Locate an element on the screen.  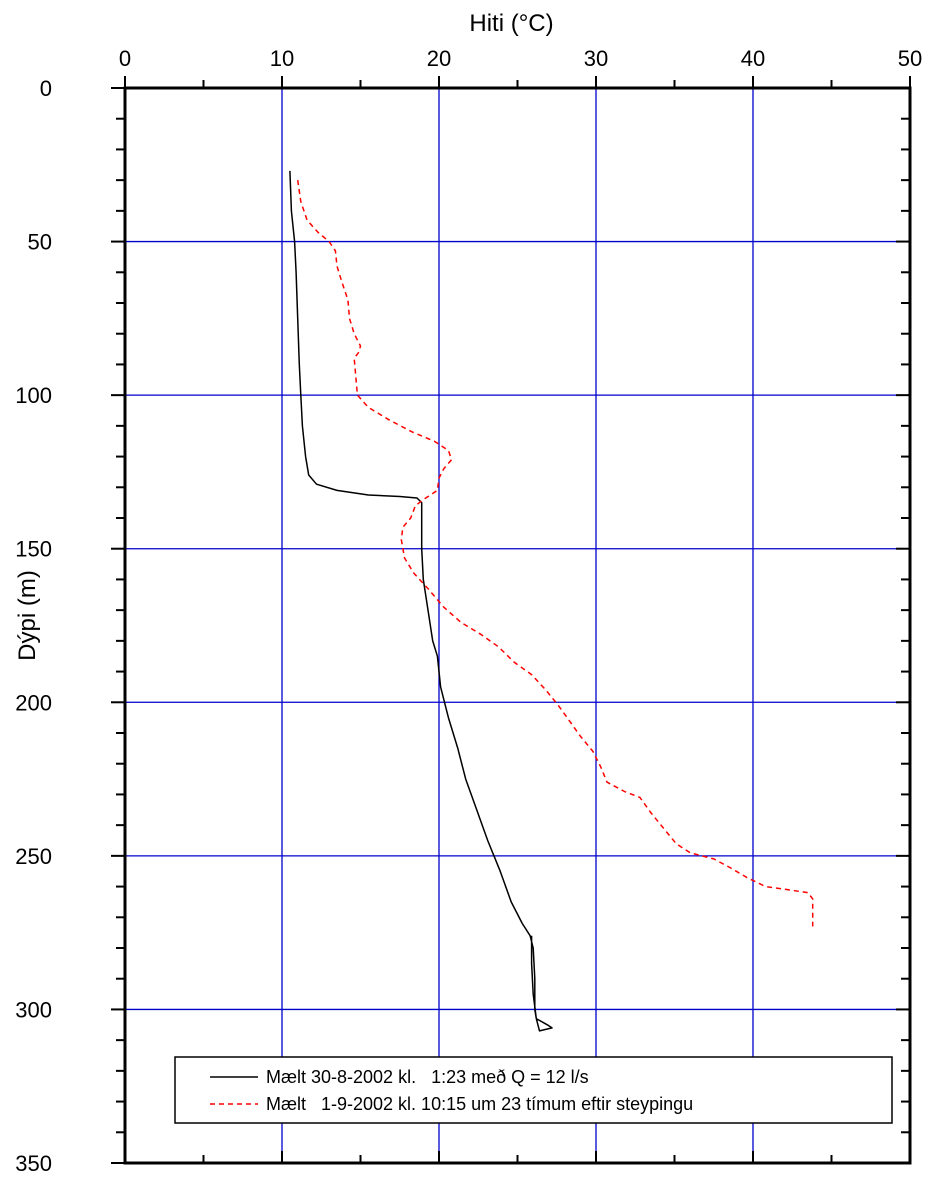
y-tick-label: 50 is located at coordinates (40, 242).